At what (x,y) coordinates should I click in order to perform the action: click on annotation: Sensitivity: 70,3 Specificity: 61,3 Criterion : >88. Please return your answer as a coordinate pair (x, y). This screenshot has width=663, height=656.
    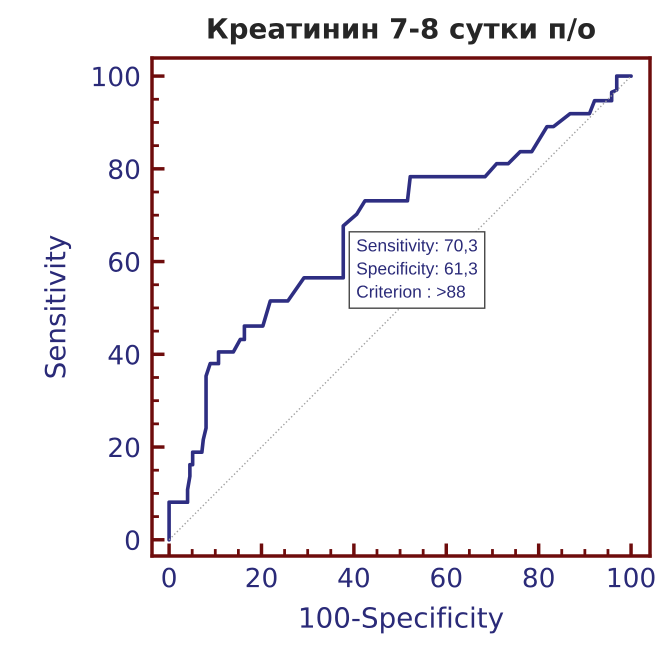
    Looking at the image, I should click on (417, 268).